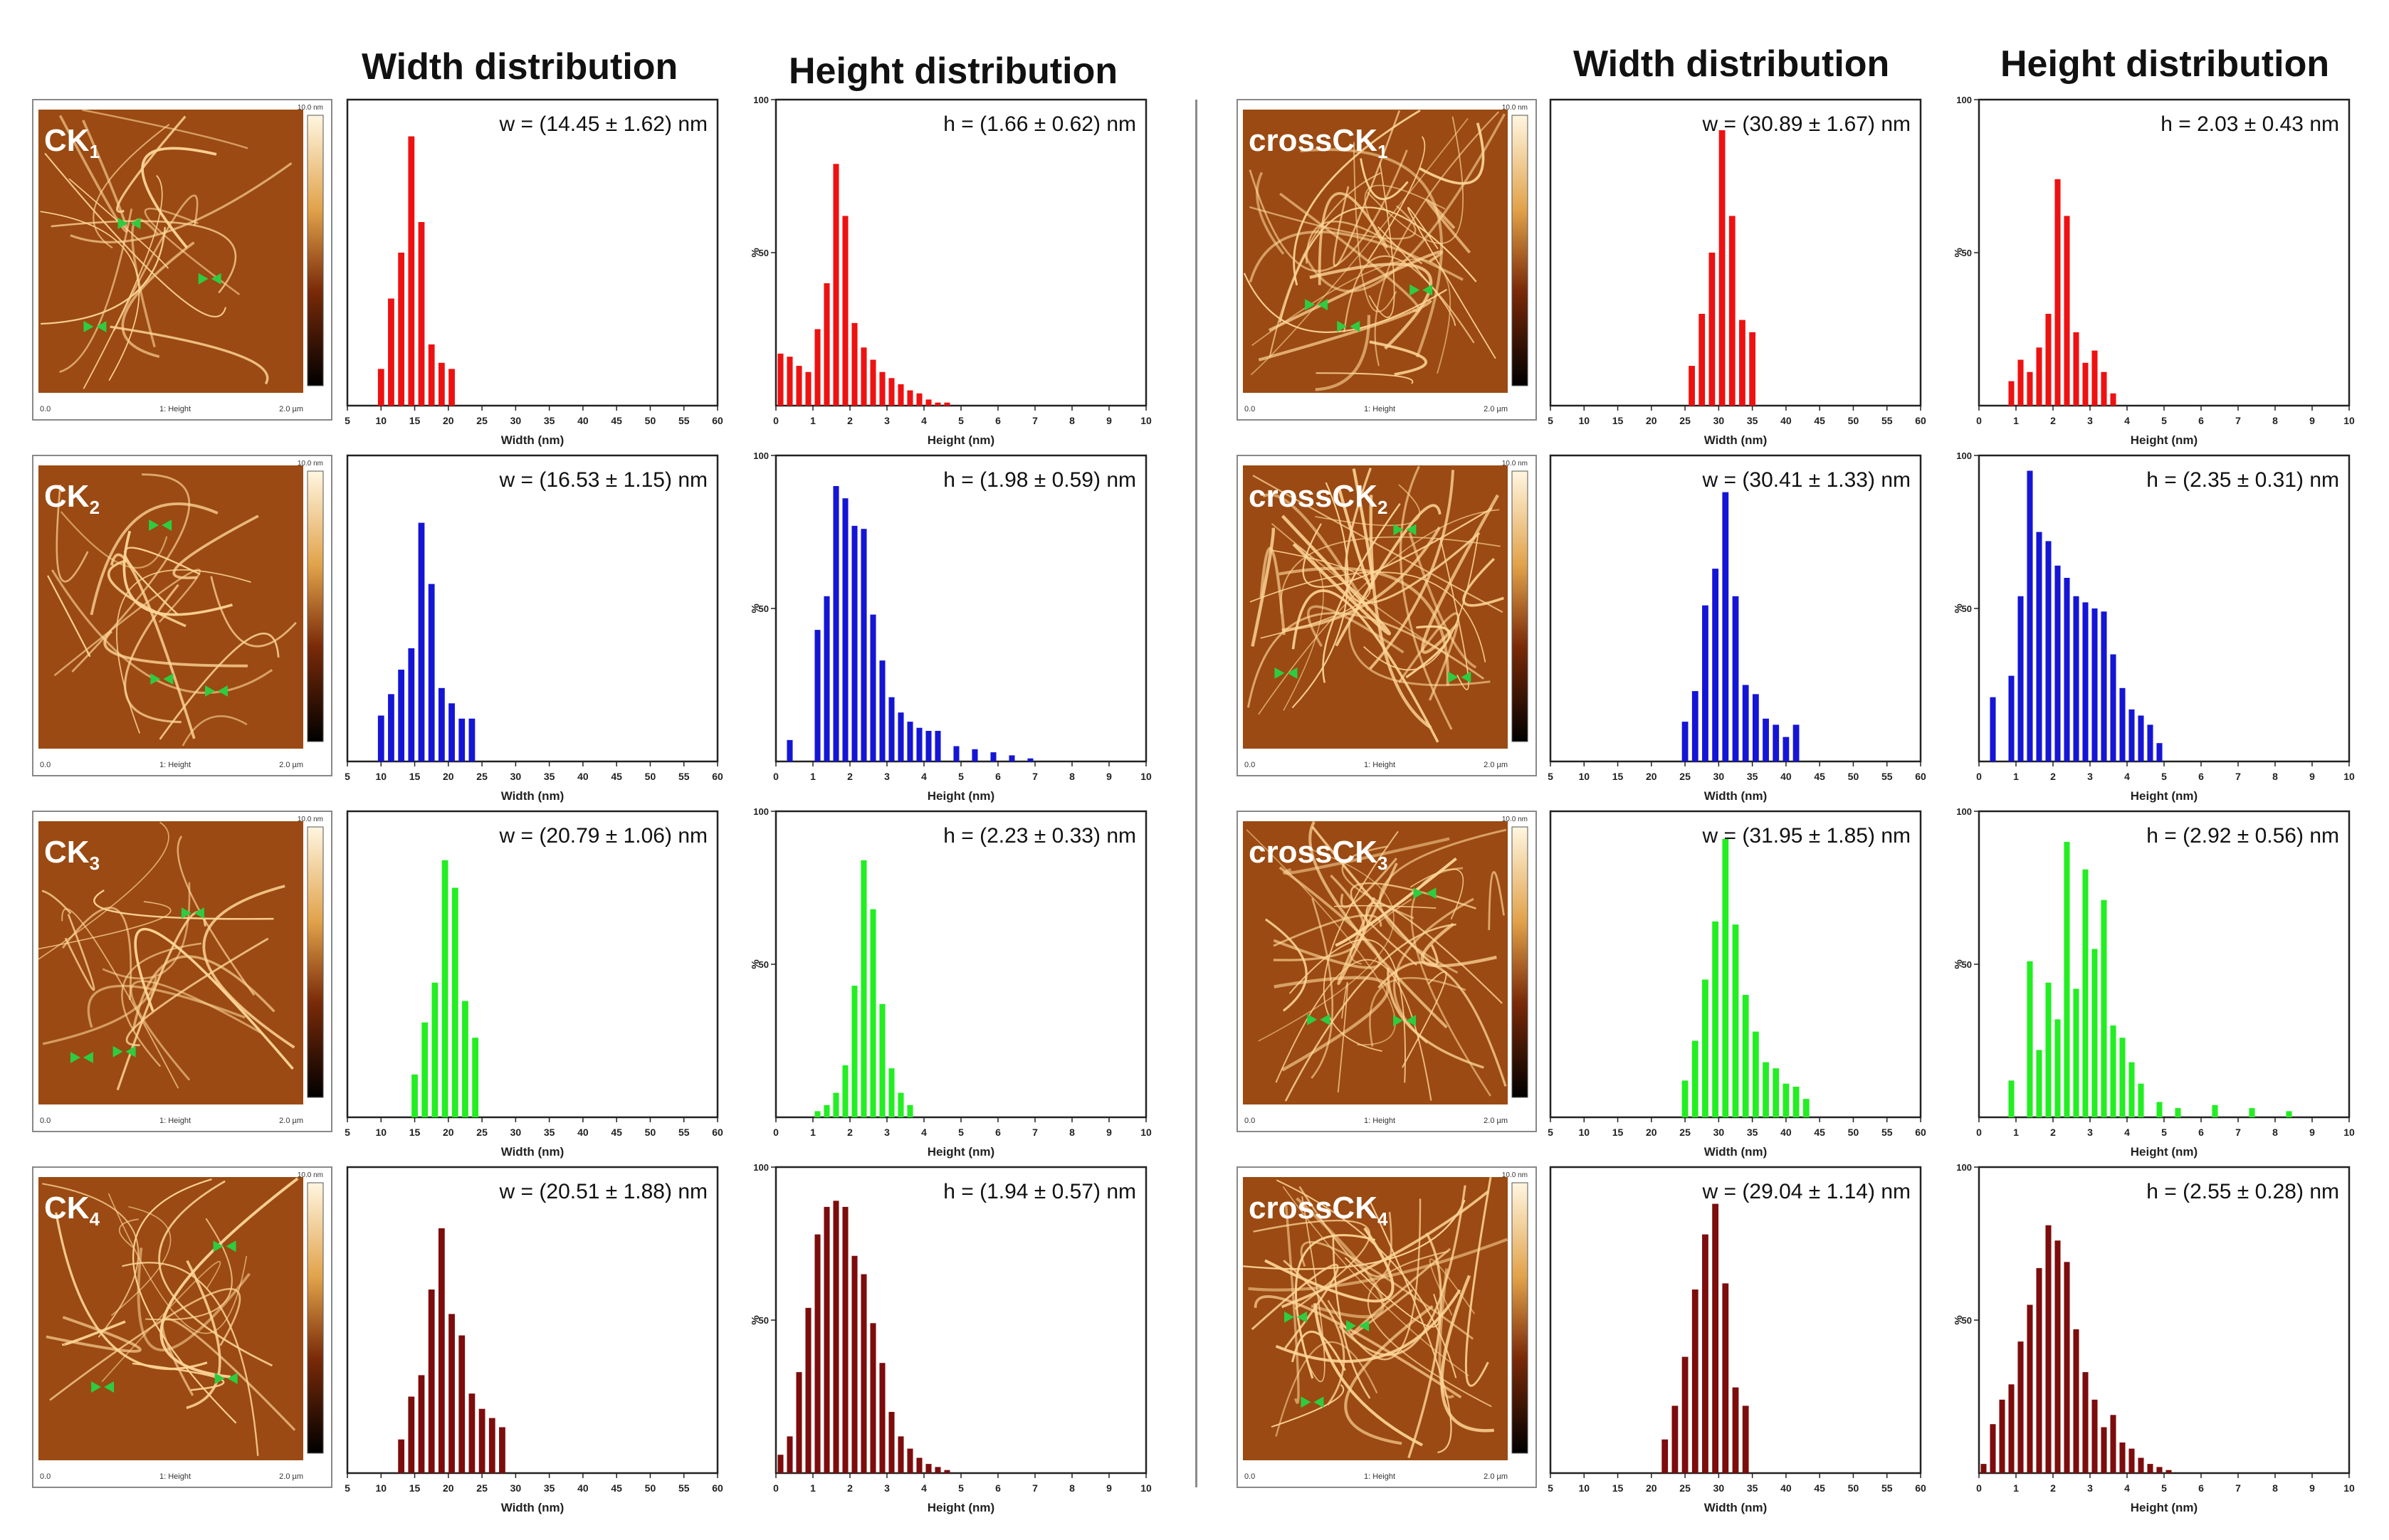 This screenshot has width=2389, height=1540. I want to click on x-tick-label: 4, so click(2127, 1488).